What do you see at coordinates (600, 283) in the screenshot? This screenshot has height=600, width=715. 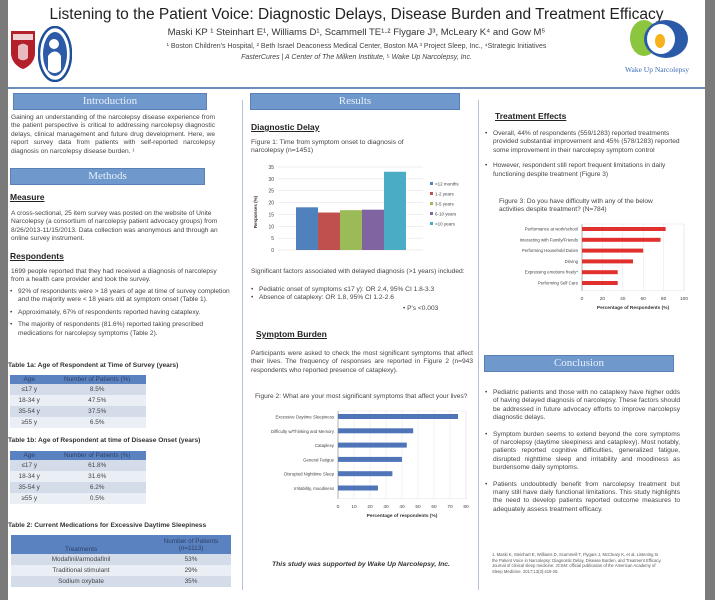 I see `bar-Performing Self Care` at bounding box center [600, 283].